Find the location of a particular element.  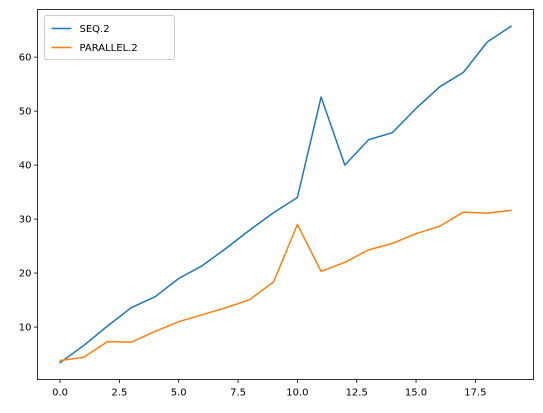

legend-box is located at coordinates (109, 37).